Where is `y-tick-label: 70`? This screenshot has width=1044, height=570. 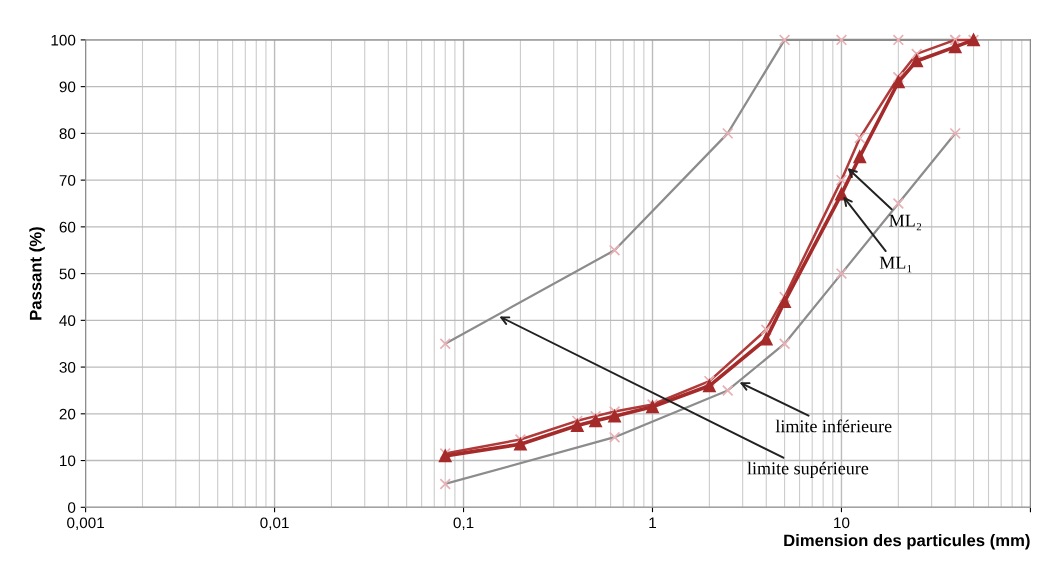
y-tick-label: 70 is located at coordinates (67, 180).